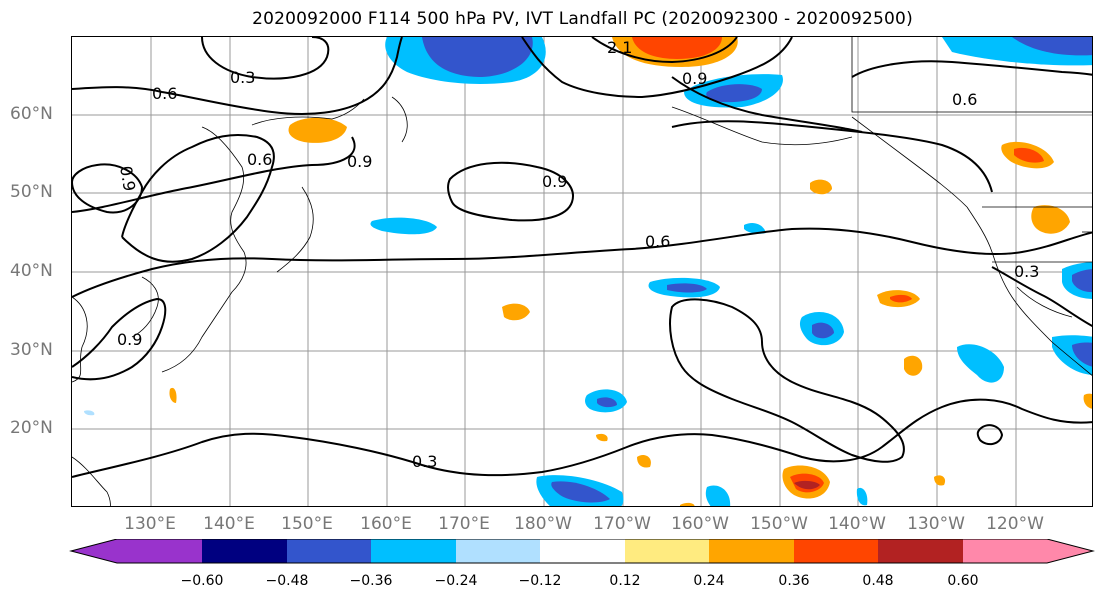 The height and width of the screenshot is (601, 1105). Describe the element at coordinates (794, 581) in the screenshot. I see `colorbar-tick: 0.36` at that location.